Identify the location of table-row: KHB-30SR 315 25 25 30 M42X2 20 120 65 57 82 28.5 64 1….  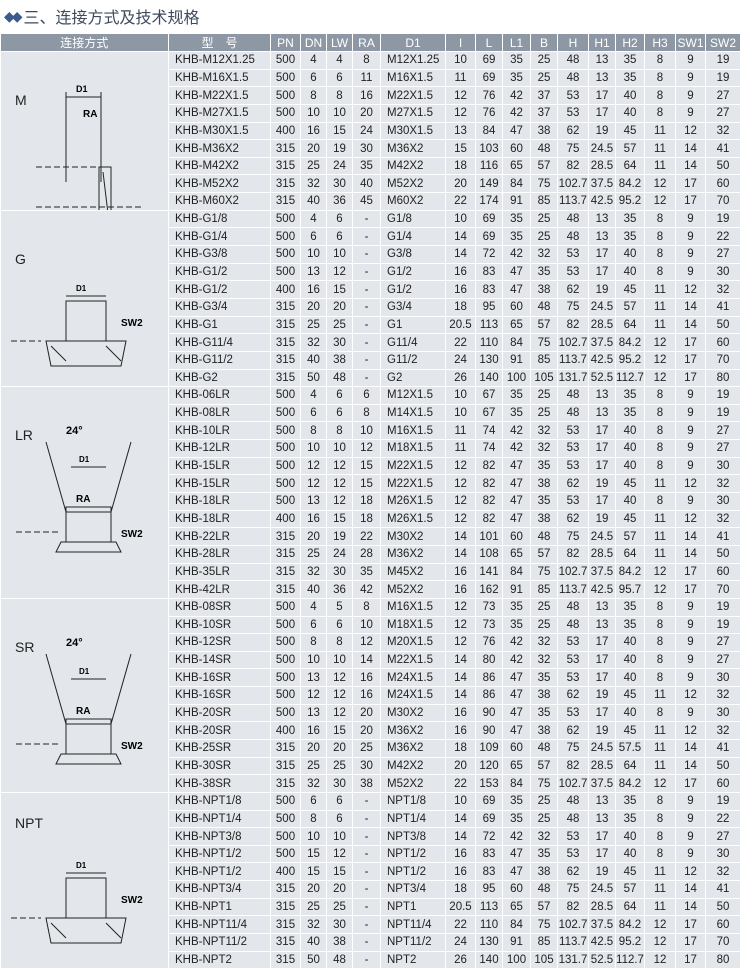
(370, 766).